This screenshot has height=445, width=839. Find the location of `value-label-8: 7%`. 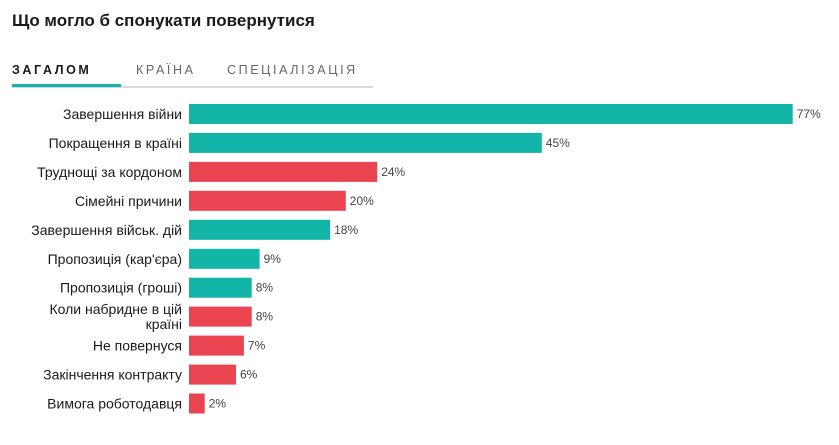

value-label-8: 7% is located at coordinates (257, 346).